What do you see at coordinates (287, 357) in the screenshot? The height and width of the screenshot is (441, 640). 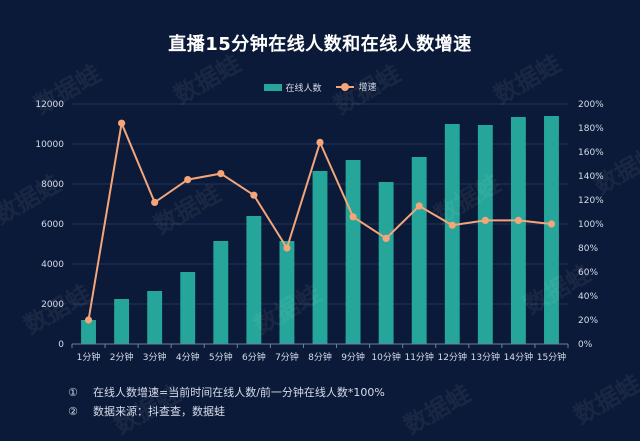 I see `x-tick-label: 7分钟` at bounding box center [287, 357].